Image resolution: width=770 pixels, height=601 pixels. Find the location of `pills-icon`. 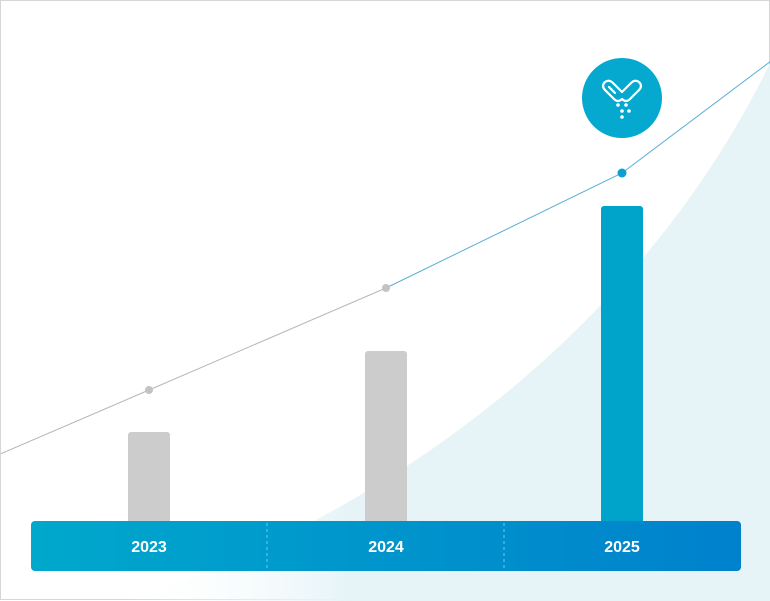

pills-icon is located at coordinates (622, 98).